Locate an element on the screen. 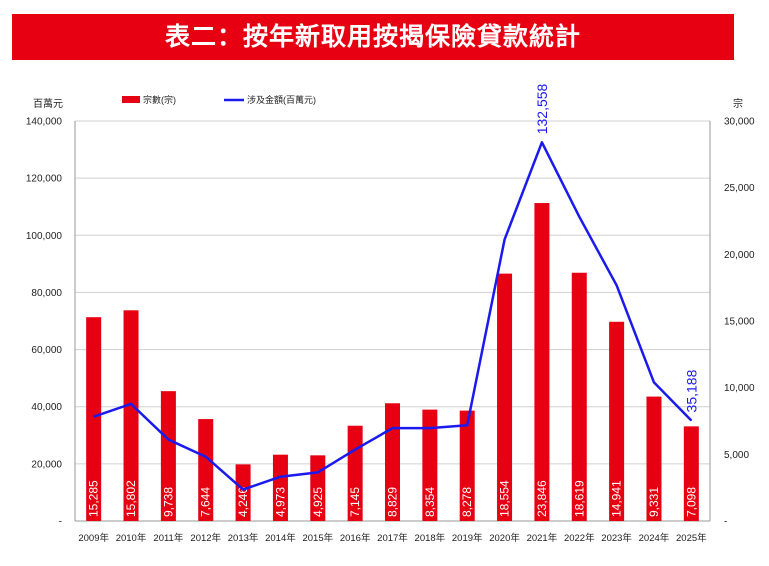 The image size is (769, 566). left-axis-tick-label: 80,000 is located at coordinates (46, 293).